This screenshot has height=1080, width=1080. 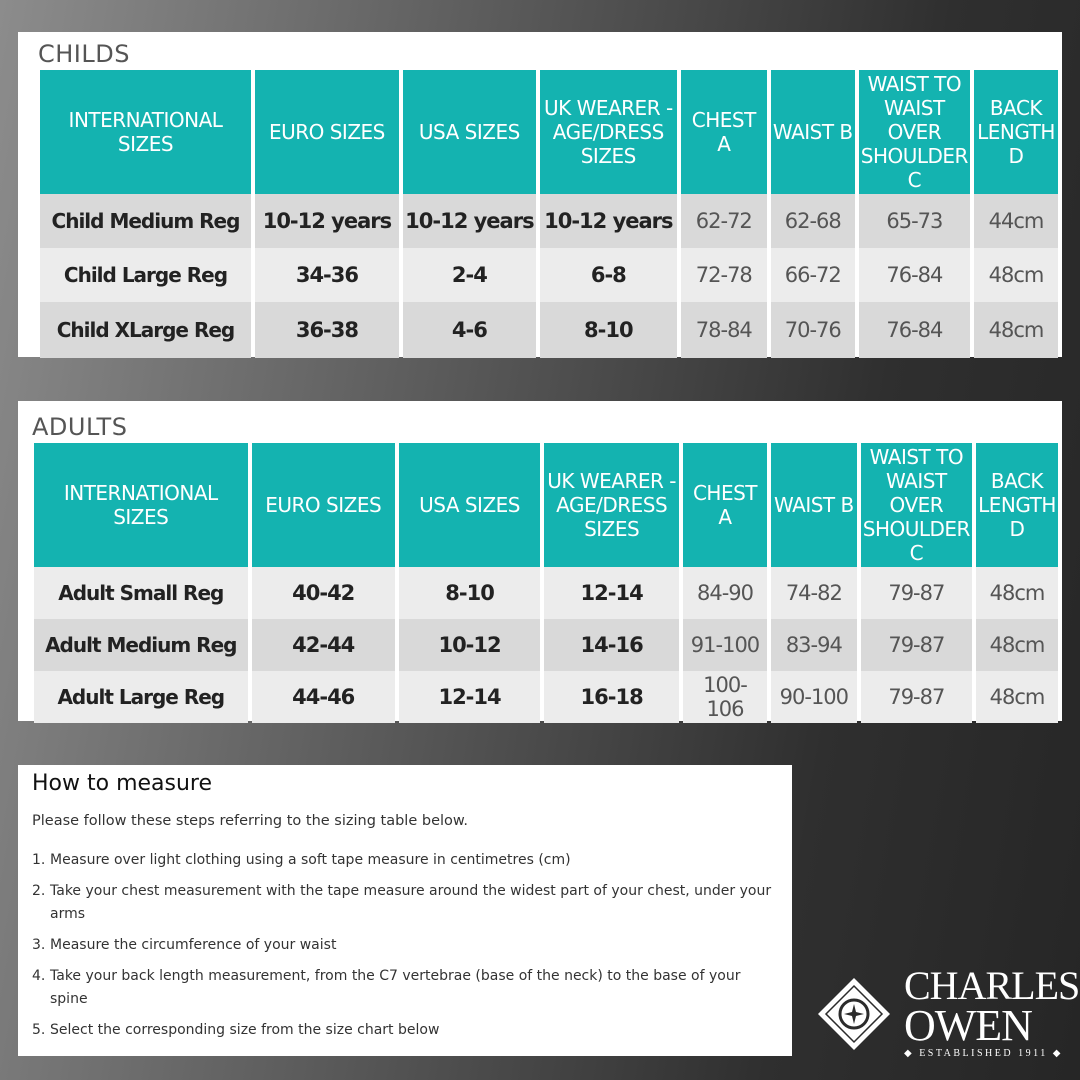 I want to click on waist-value: 70-76, so click(x=812, y=330).